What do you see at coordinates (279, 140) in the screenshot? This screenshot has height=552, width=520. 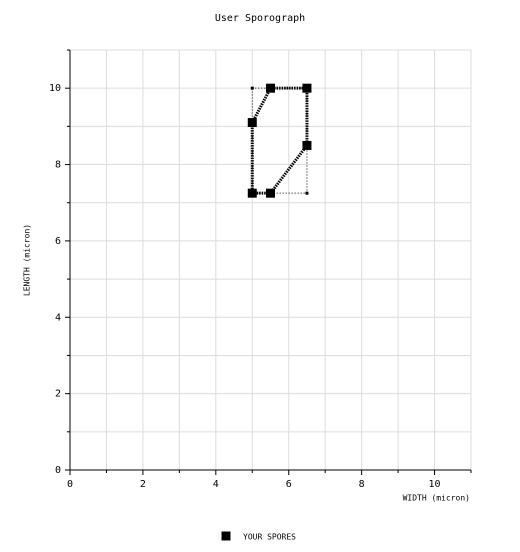 I see `outline` at bounding box center [279, 140].